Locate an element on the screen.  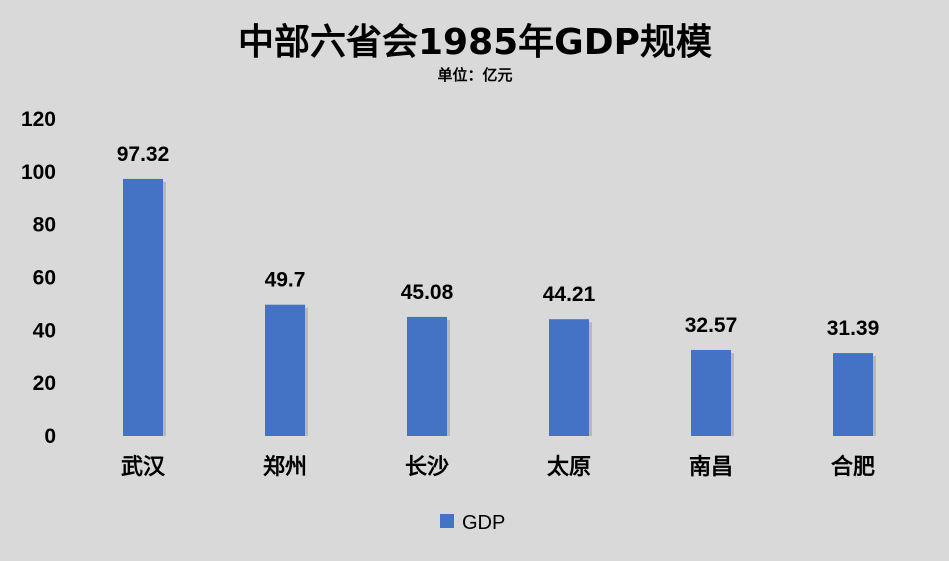
chart-title: 中部六省会1985年GDP规模 is located at coordinates (475, 42).